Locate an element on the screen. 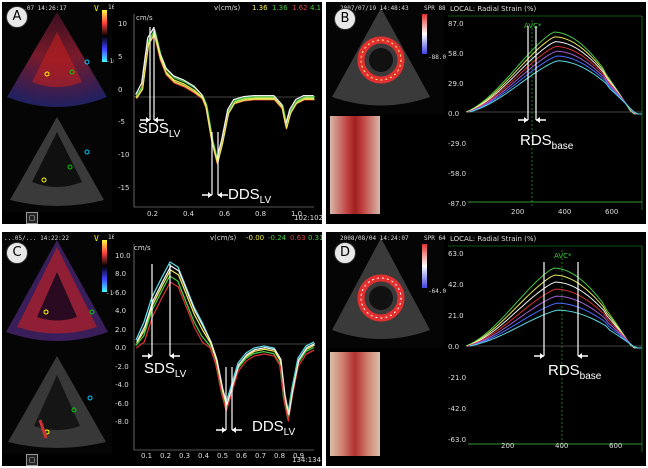 The image size is (648, 468). x-d-tick: 600 is located at coordinates (616, 446).